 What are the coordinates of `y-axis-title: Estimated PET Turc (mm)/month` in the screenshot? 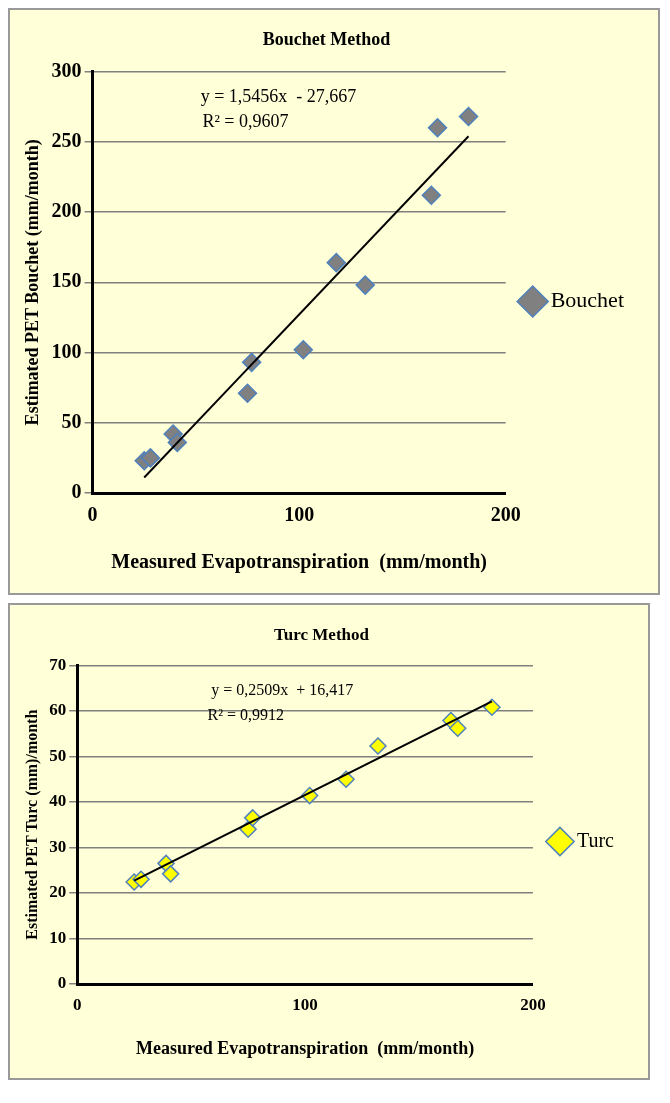 It's located at (31, 824).